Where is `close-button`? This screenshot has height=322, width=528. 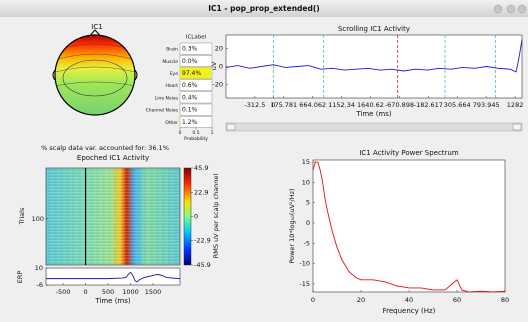 close-button is located at coordinates (522, 9).